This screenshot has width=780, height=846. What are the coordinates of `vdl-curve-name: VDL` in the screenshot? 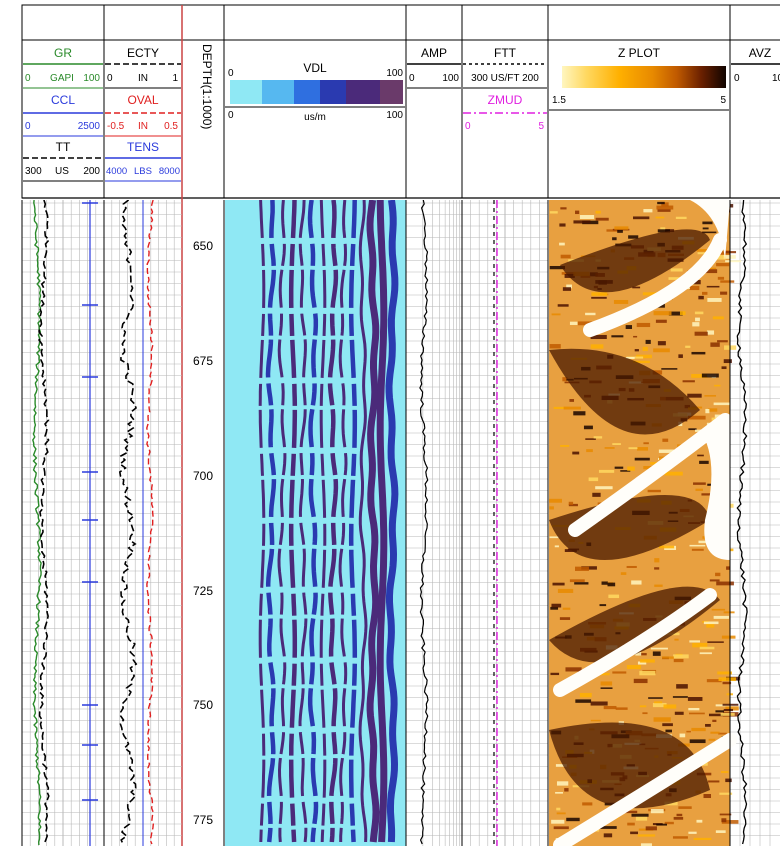 It's located at (315, 68).